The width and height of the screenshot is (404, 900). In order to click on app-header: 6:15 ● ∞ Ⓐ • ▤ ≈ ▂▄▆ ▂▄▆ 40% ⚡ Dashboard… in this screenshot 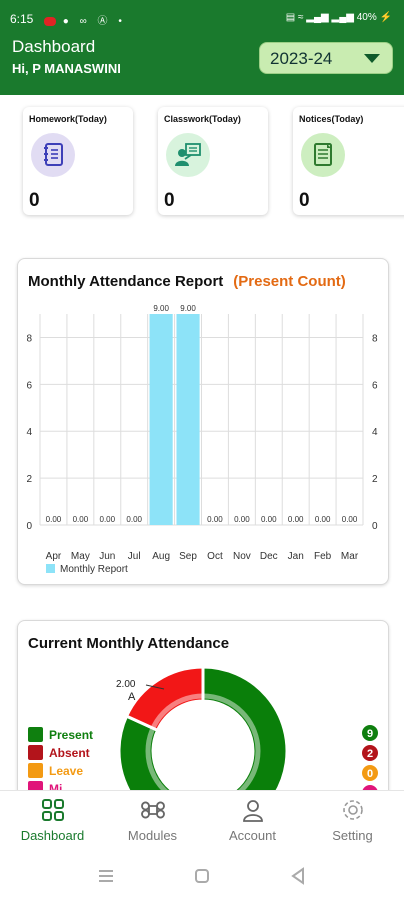, I will do `click(202, 47)`.